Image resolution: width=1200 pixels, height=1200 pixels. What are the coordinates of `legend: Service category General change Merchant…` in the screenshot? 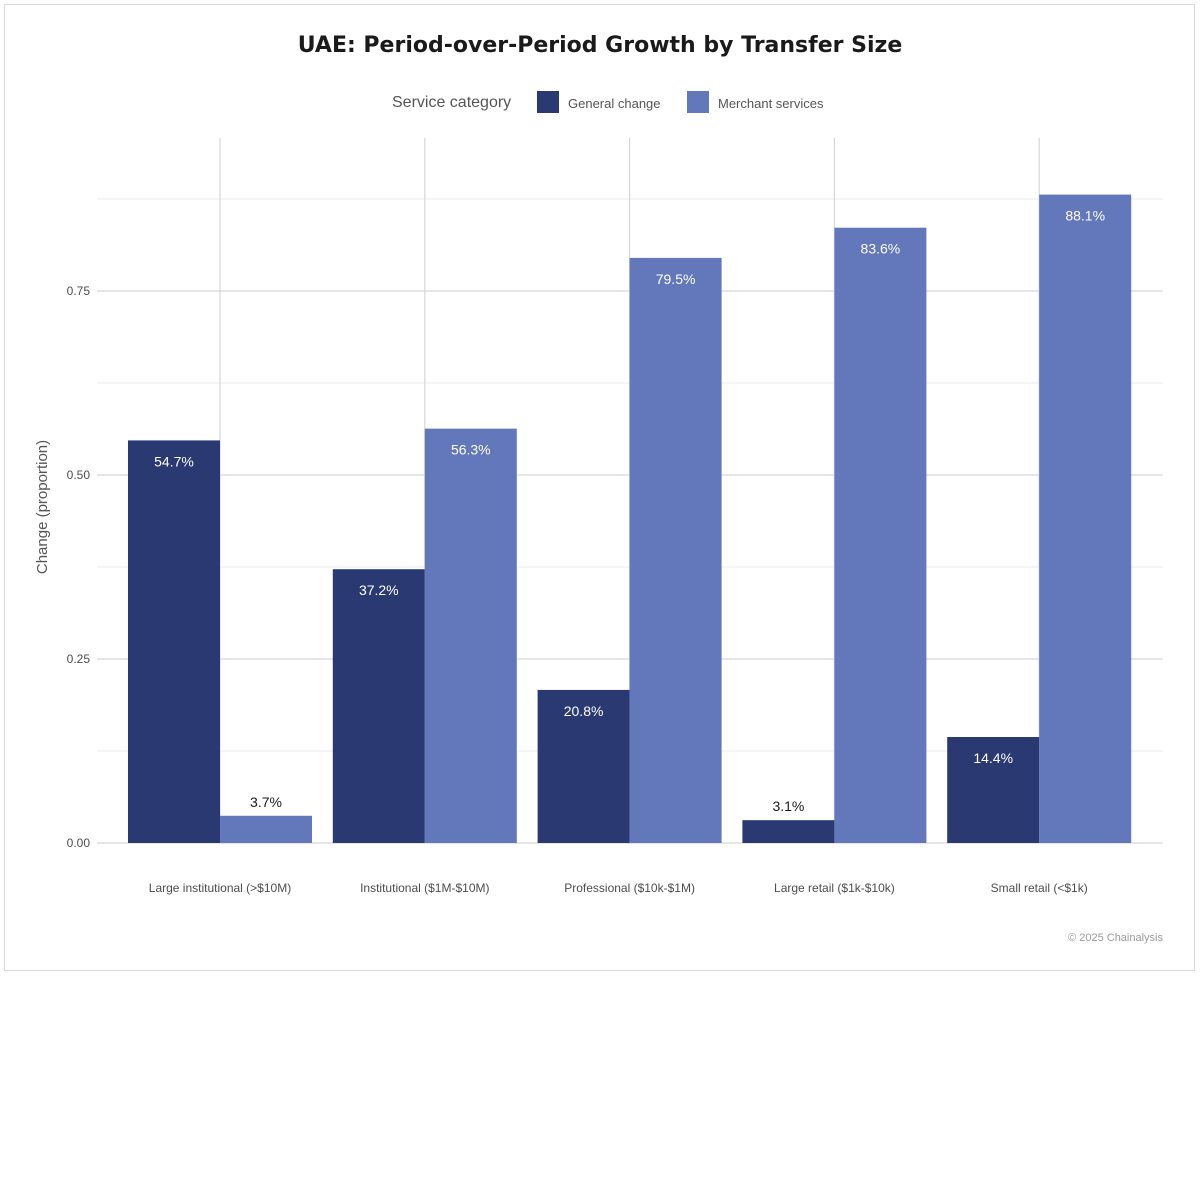 It's located at (600, 103).